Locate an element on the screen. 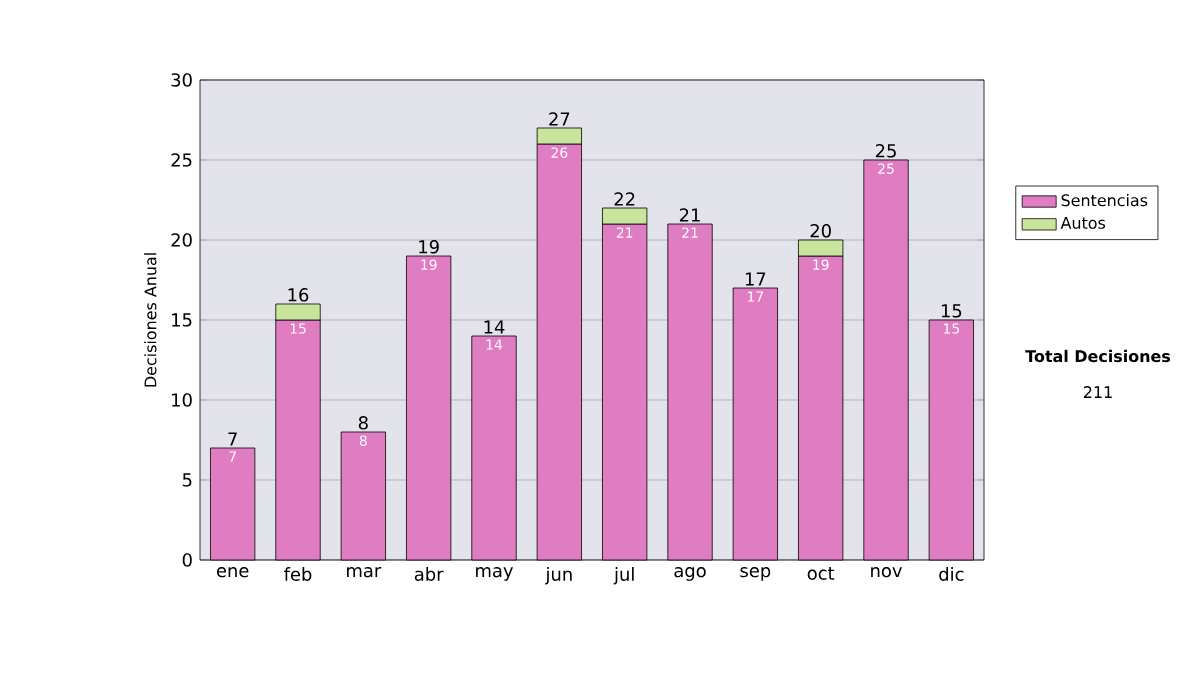 This screenshot has height=680, width=1200. total-label: 20 is located at coordinates (820, 231).